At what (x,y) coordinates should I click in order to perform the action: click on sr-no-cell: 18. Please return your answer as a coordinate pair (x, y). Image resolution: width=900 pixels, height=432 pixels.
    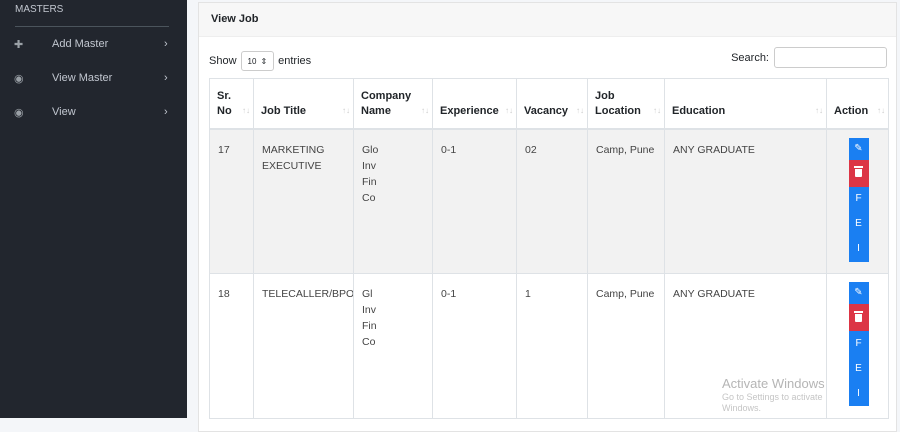
    Looking at the image, I should click on (231, 346).